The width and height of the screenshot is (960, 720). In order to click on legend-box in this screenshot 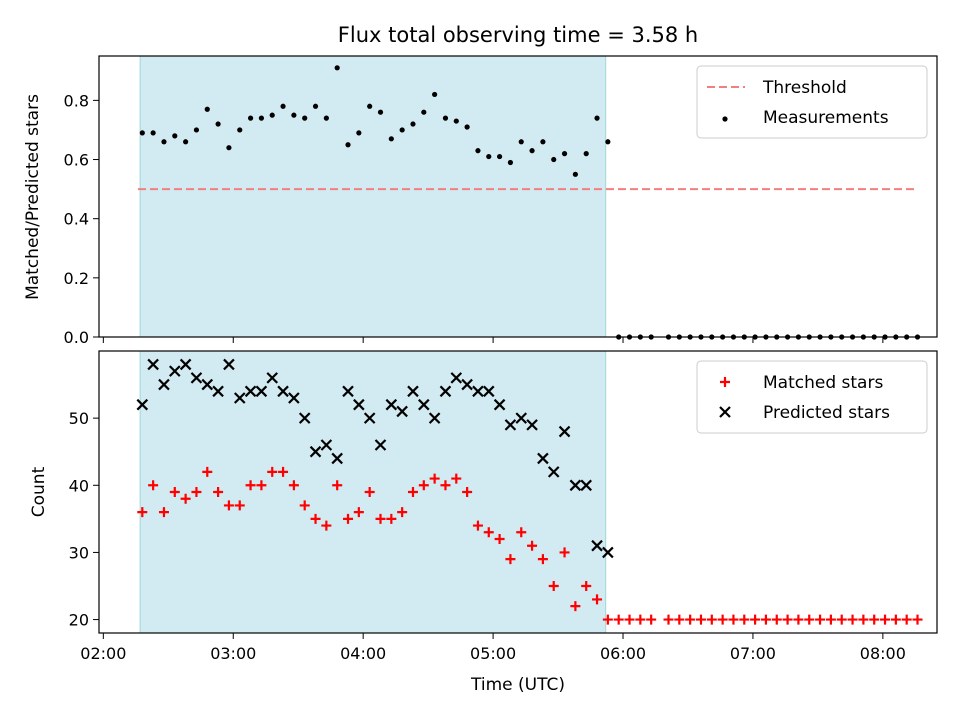, I will do `click(812, 397)`.